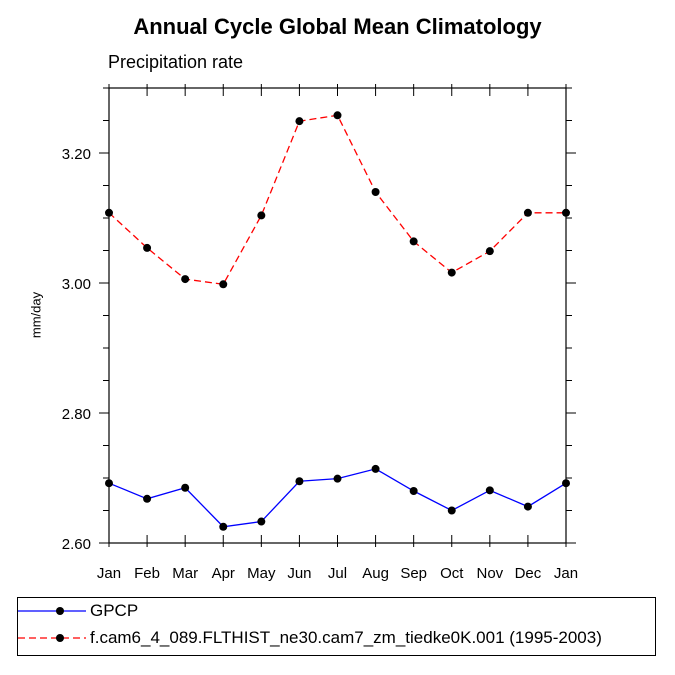 This screenshot has width=675, height=675. What do you see at coordinates (452, 573) in the screenshot?
I see `x-tick-label: Oct` at bounding box center [452, 573].